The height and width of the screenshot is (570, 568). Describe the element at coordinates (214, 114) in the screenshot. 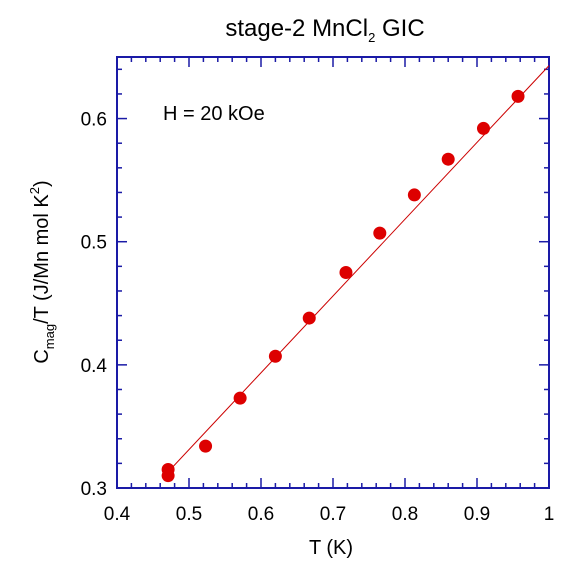

I see `annotation-text: H = 20 kOe` at that location.